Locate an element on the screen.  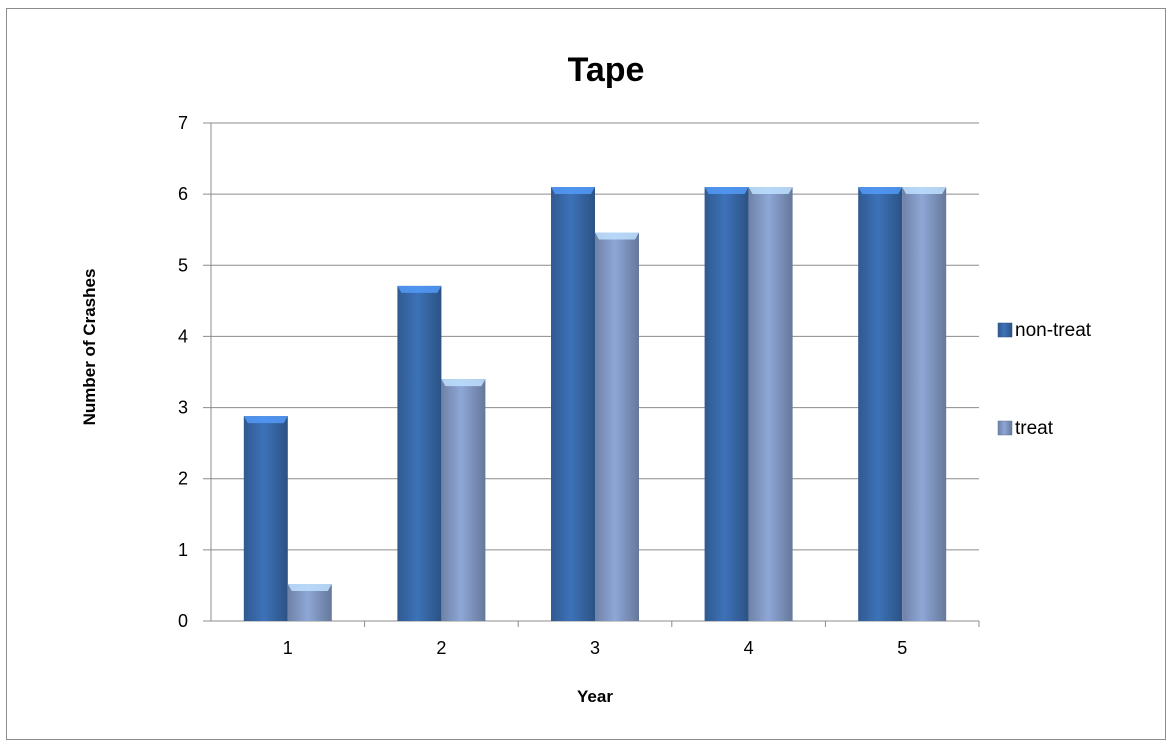
legend-item-non-treat: non-treat is located at coordinates (1044, 330).